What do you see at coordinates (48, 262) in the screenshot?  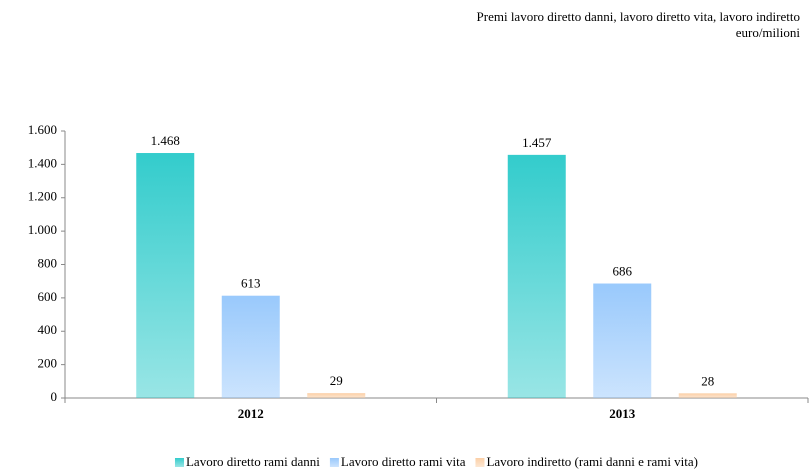 I see `y-tick-label: 800` at bounding box center [48, 262].